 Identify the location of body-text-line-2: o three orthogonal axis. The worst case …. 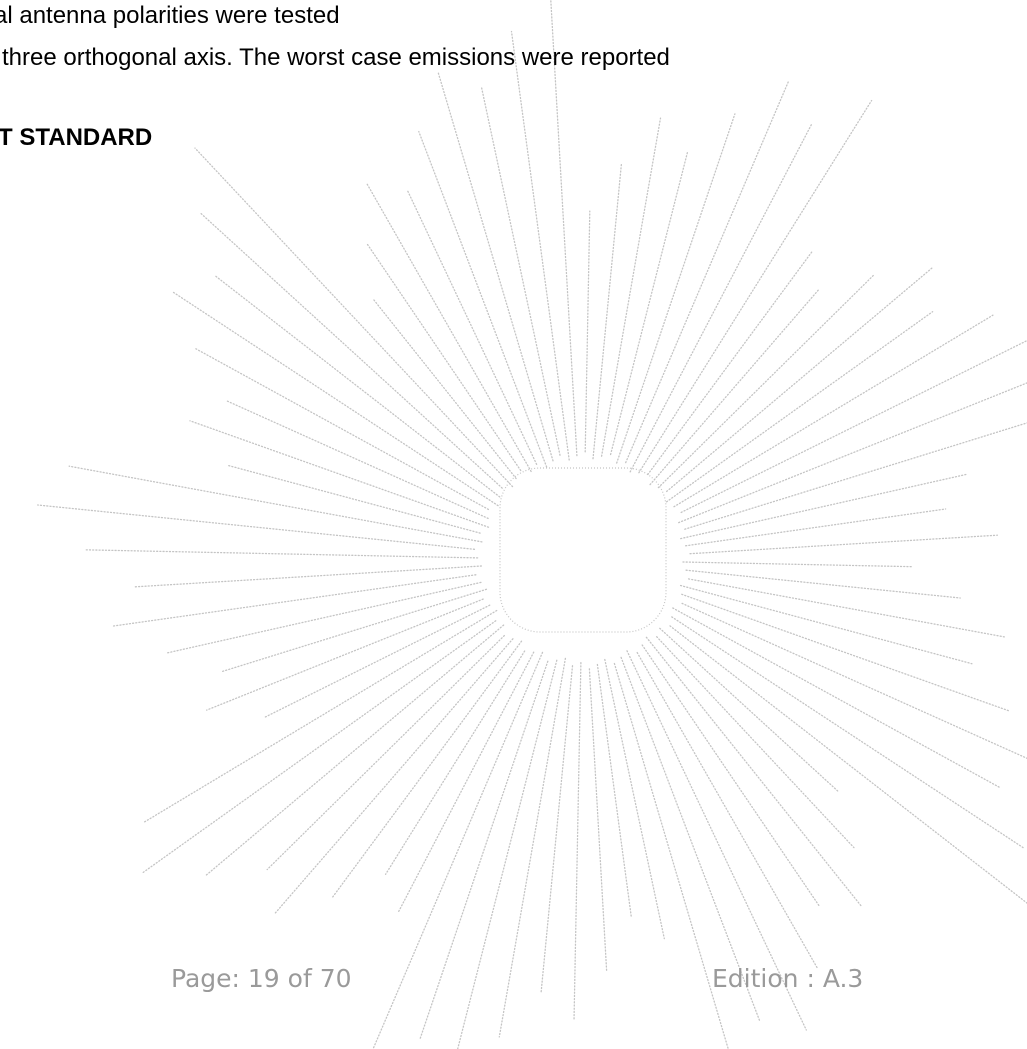
(335, 57).